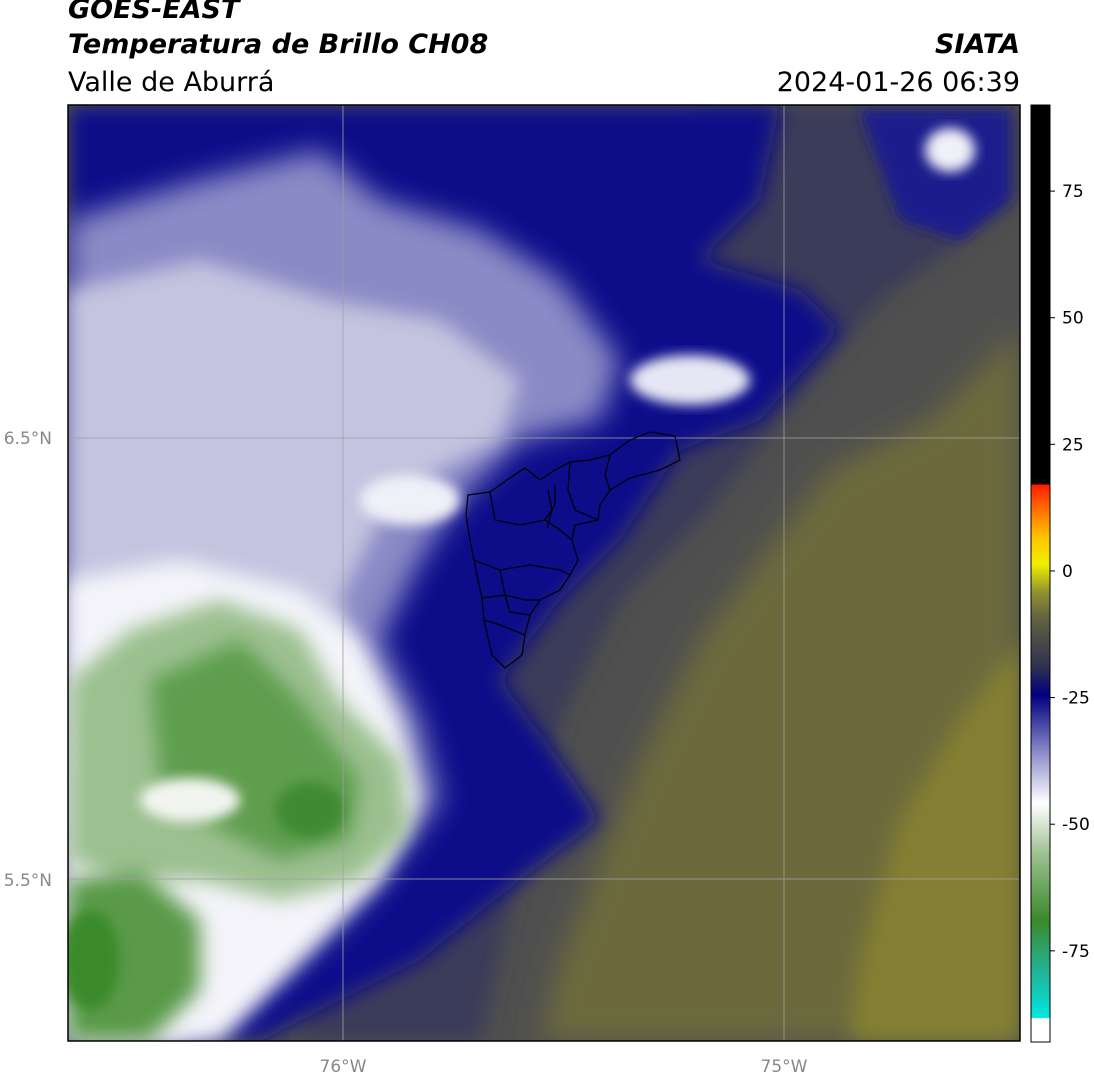 The width and height of the screenshot is (1094, 1078). What do you see at coordinates (28, 439) in the screenshot?
I see `lat-label-6-5: 6.5°N` at bounding box center [28, 439].